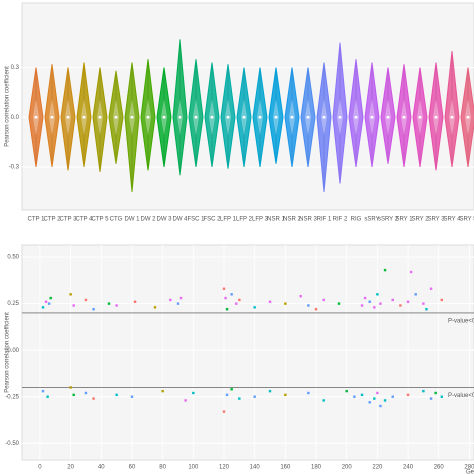 Image resolution: width=474 pixels, height=474 pixels. I want to click on x-tick-label: NSR 2, so click(292, 220).